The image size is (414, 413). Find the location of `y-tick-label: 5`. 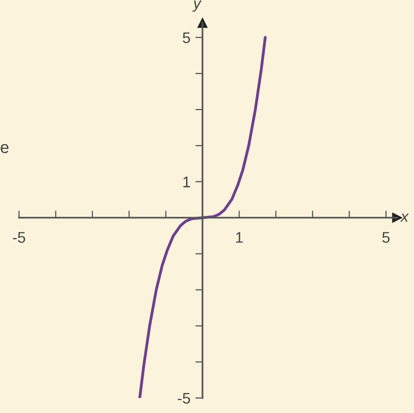

y-tick-label: 5 is located at coordinates (186, 38).